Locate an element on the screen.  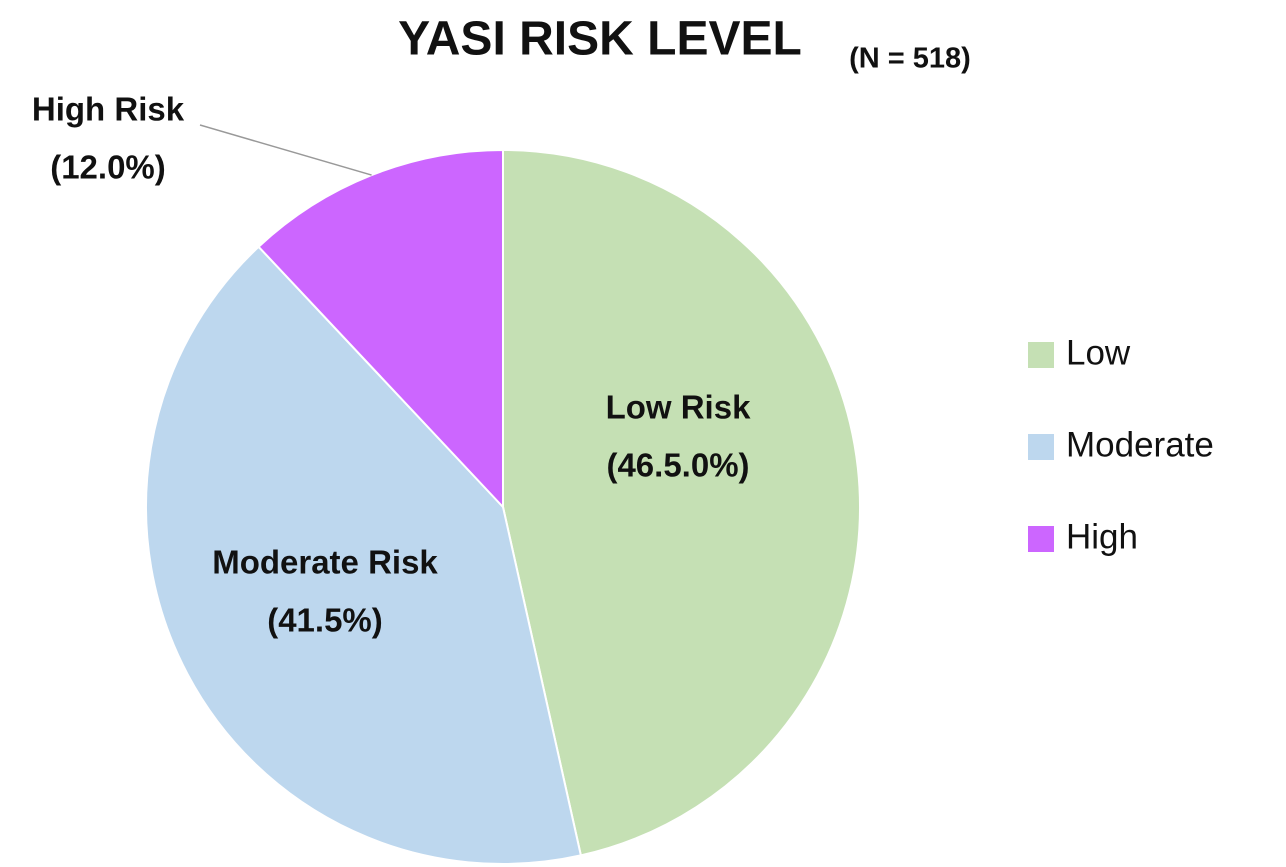
legend-label: High is located at coordinates (1102, 536).